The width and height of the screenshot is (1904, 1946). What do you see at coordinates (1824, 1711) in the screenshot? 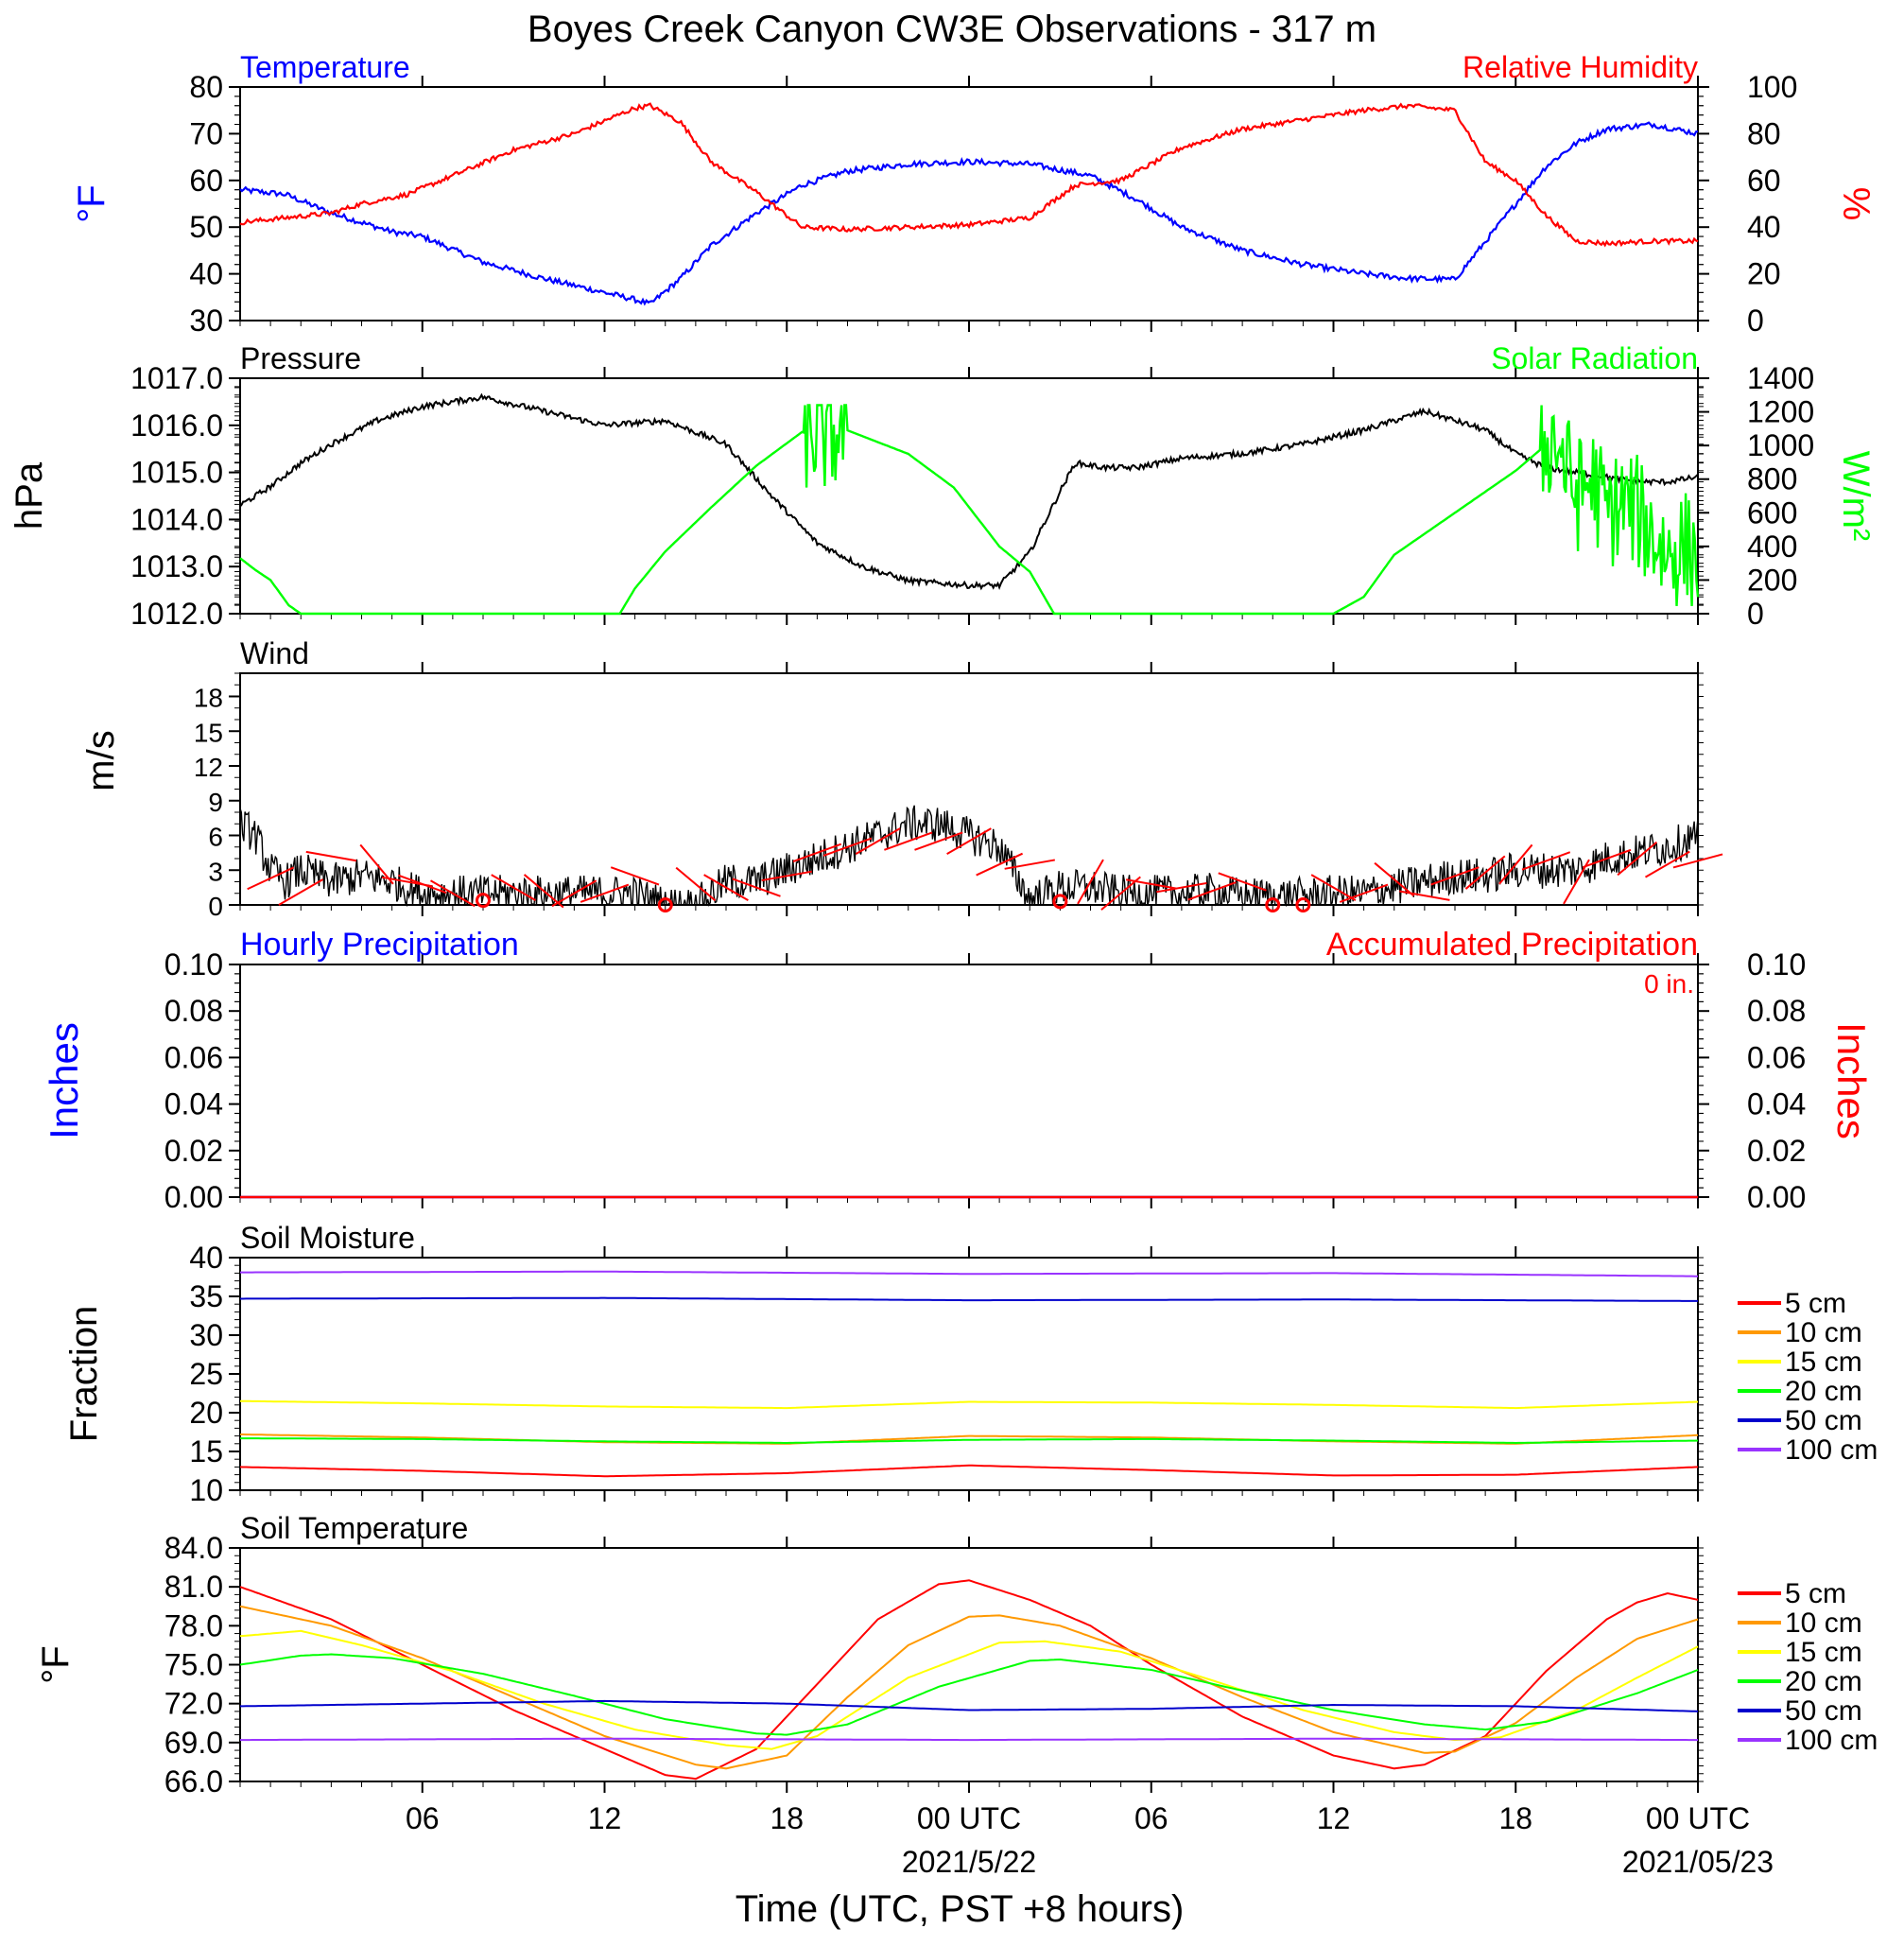
I see `soil_temp-legend-label: 50 cm` at bounding box center [1824, 1711].